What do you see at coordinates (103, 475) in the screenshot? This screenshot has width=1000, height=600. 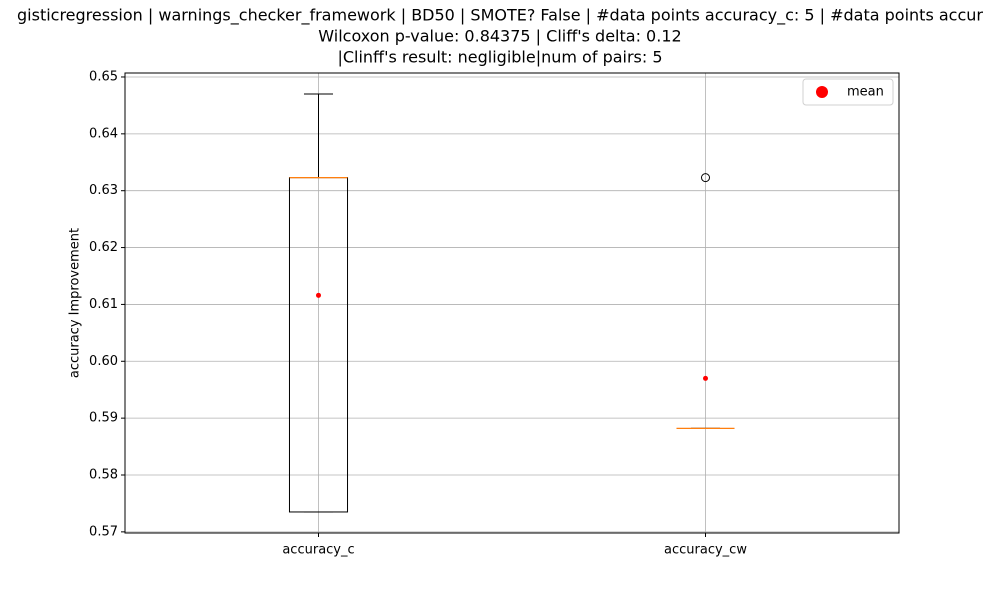 I see `y-tick-label: 0.58` at bounding box center [103, 475].